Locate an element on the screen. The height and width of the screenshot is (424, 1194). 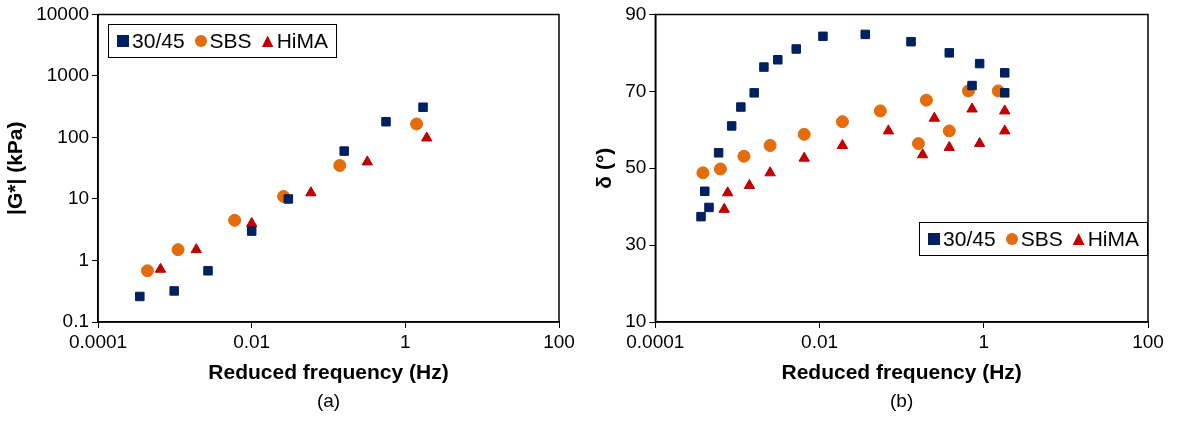
y-tick-label: 50 is located at coordinates (636, 167).